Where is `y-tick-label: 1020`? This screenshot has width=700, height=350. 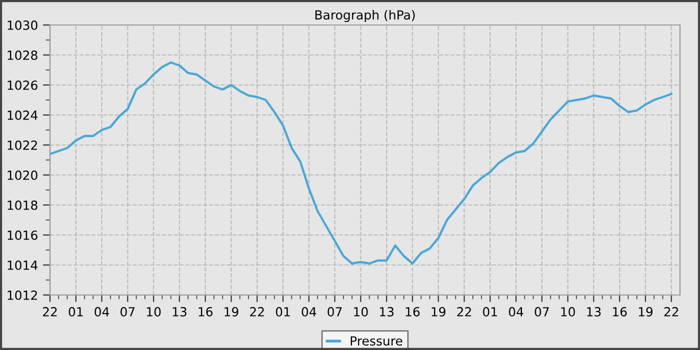 y-tick-label: 1020 is located at coordinates (23, 175).